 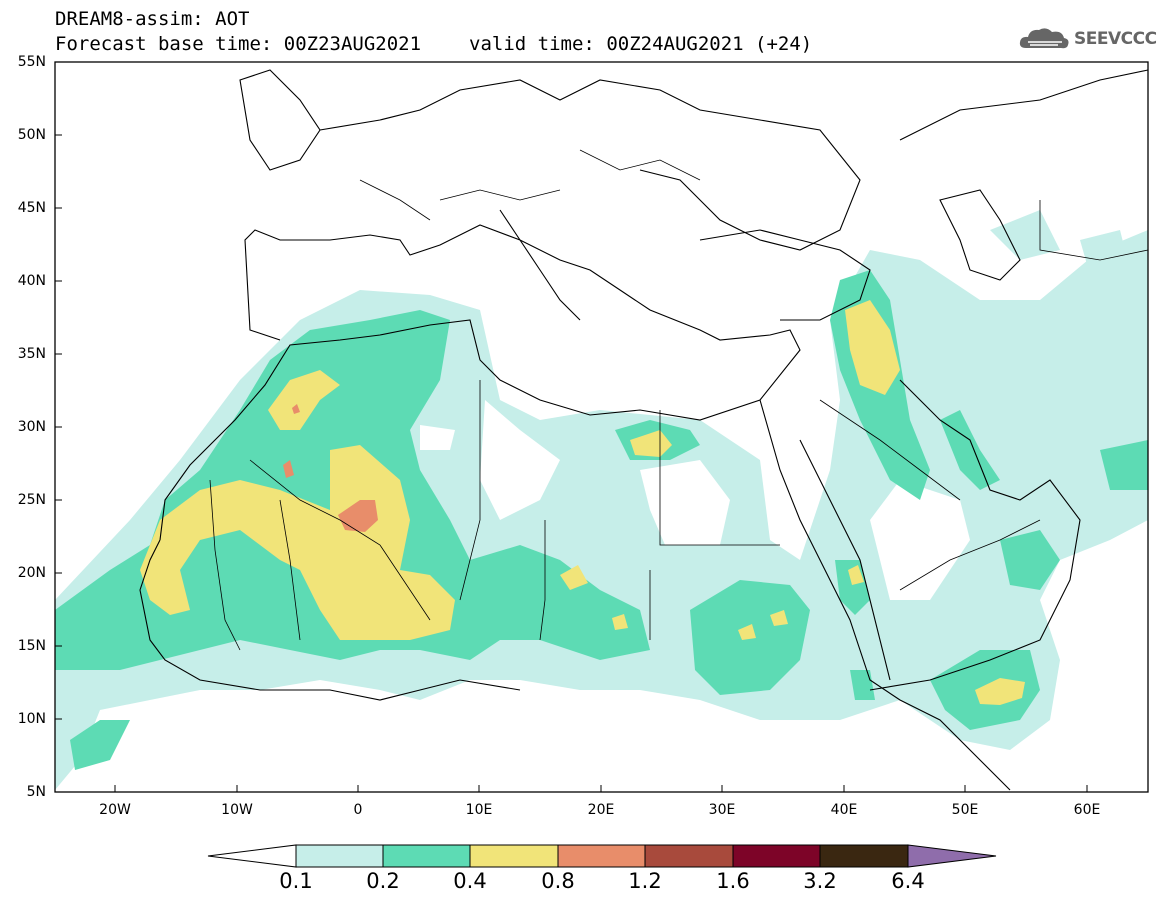 What do you see at coordinates (330, 468) in the screenshot?
I see `aot-band-0.8` at bounding box center [330, 468].